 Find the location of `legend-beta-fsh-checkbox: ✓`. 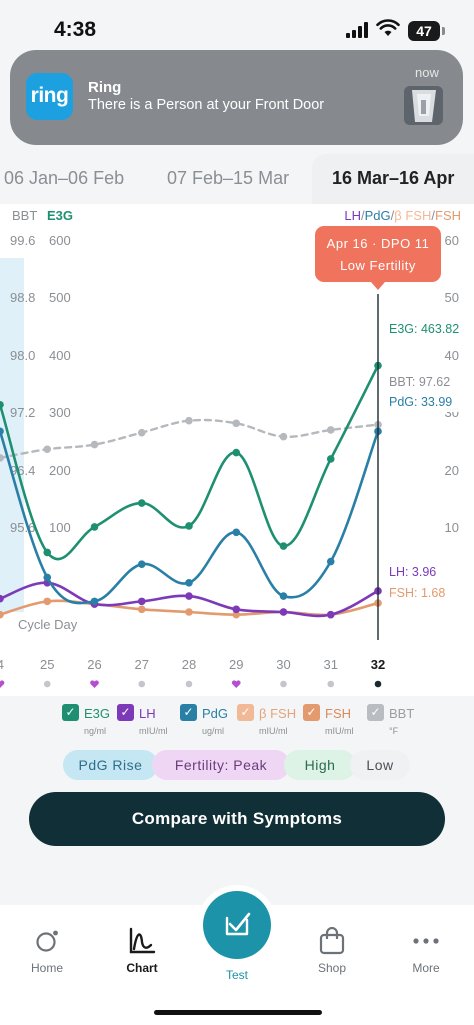

legend-beta-fsh-checkbox: ✓ is located at coordinates (245, 712).